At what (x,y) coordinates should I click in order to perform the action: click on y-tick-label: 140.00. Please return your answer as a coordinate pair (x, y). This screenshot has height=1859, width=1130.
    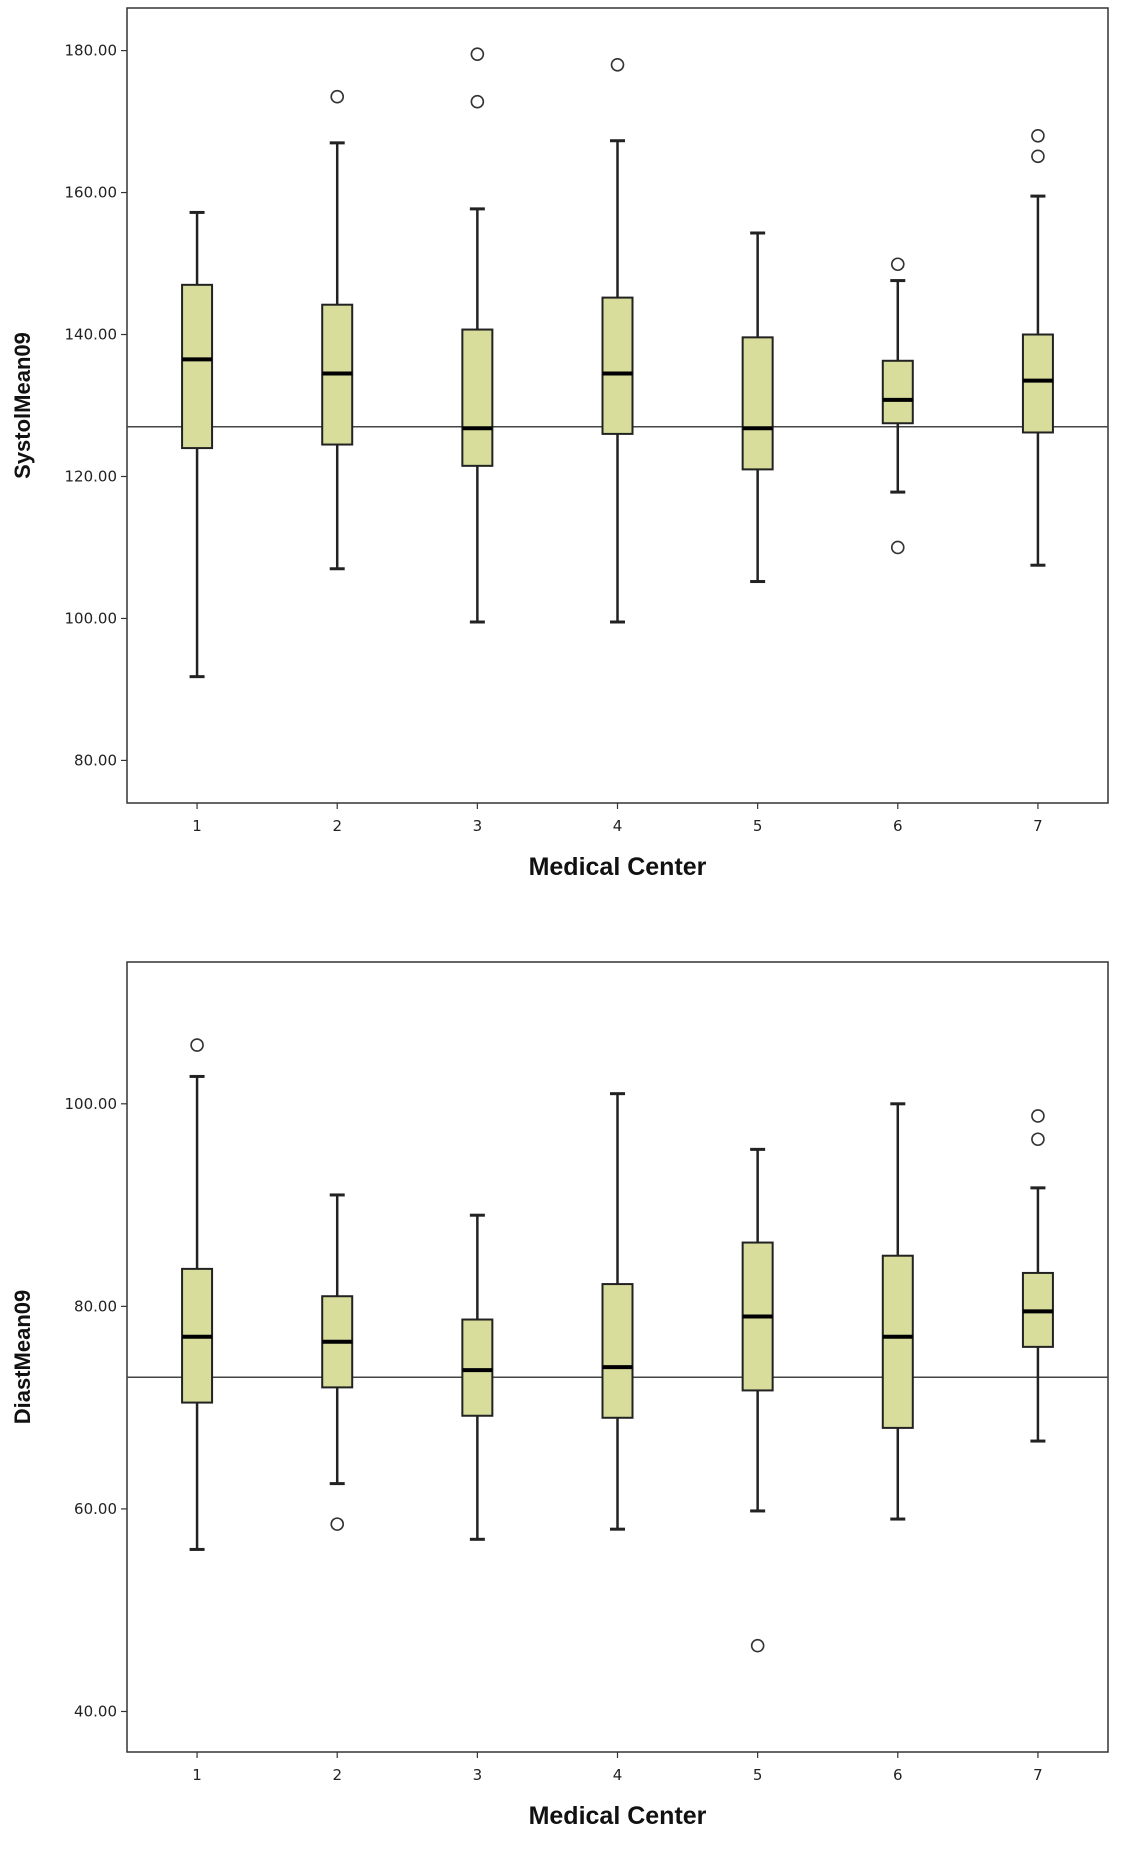
    Looking at the image, I should click on (91, 335).